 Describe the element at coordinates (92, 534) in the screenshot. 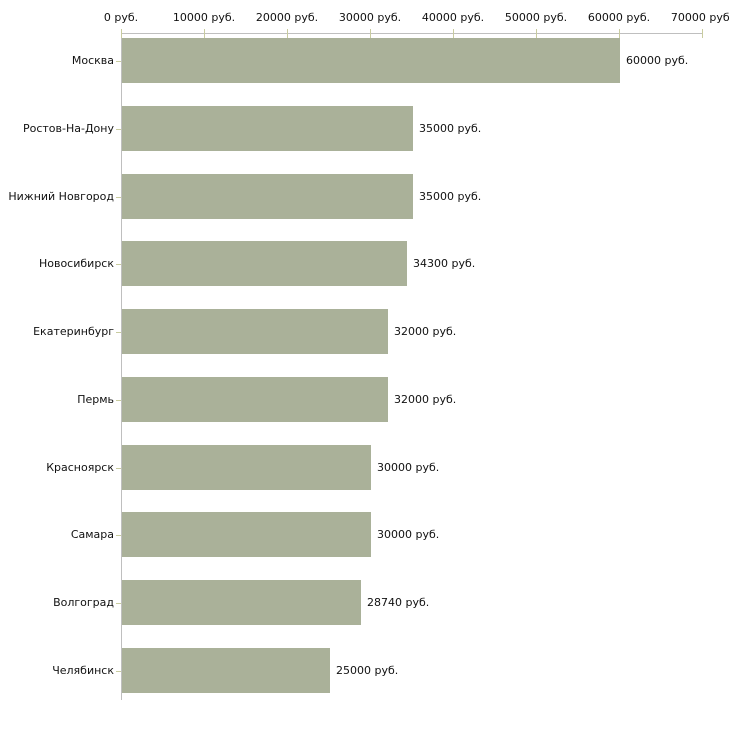

I see `category-label: Самара` at that location.